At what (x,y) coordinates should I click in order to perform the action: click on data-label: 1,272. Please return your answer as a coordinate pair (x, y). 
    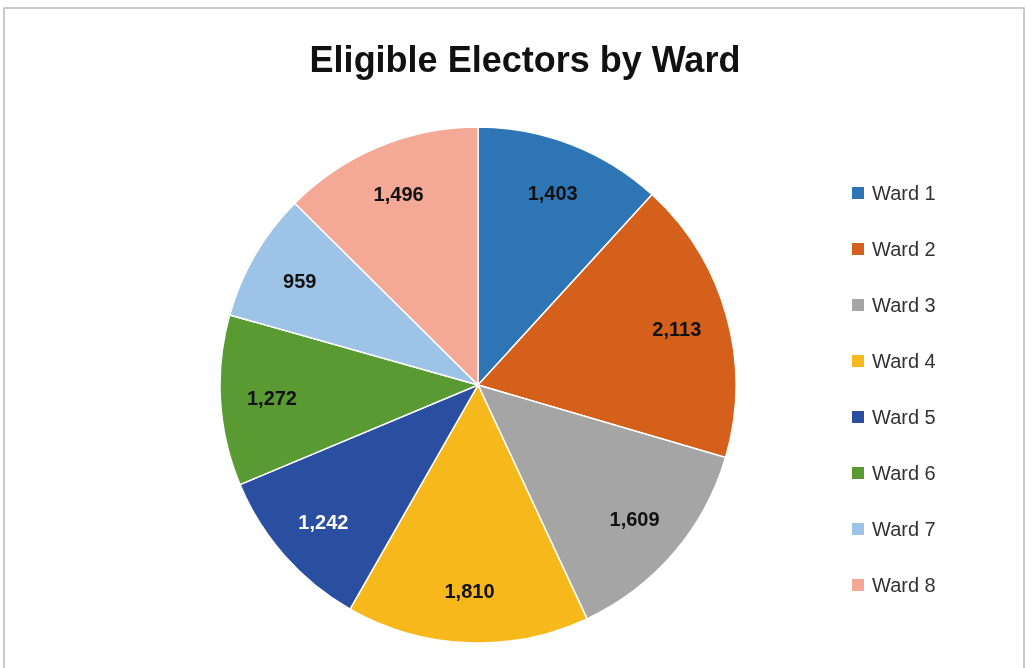
    Looking at the image, I should click on (272, 397).